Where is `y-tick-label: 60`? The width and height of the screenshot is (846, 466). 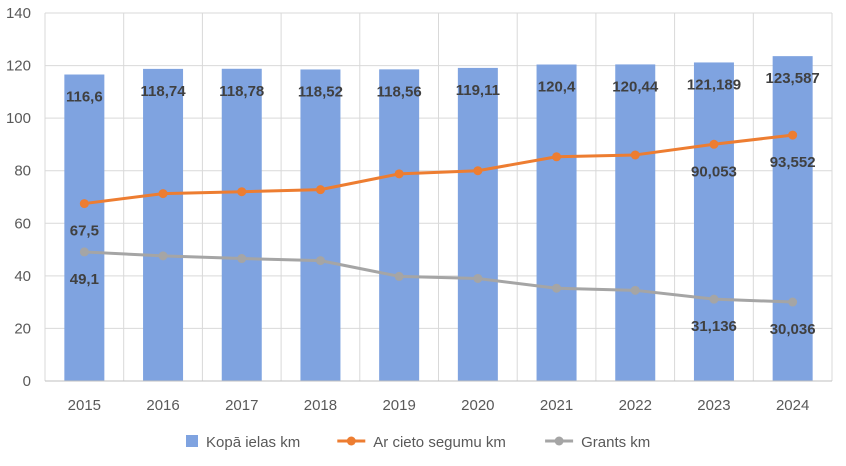
y-tick-label: 60 is located at coordinates (22, 223).